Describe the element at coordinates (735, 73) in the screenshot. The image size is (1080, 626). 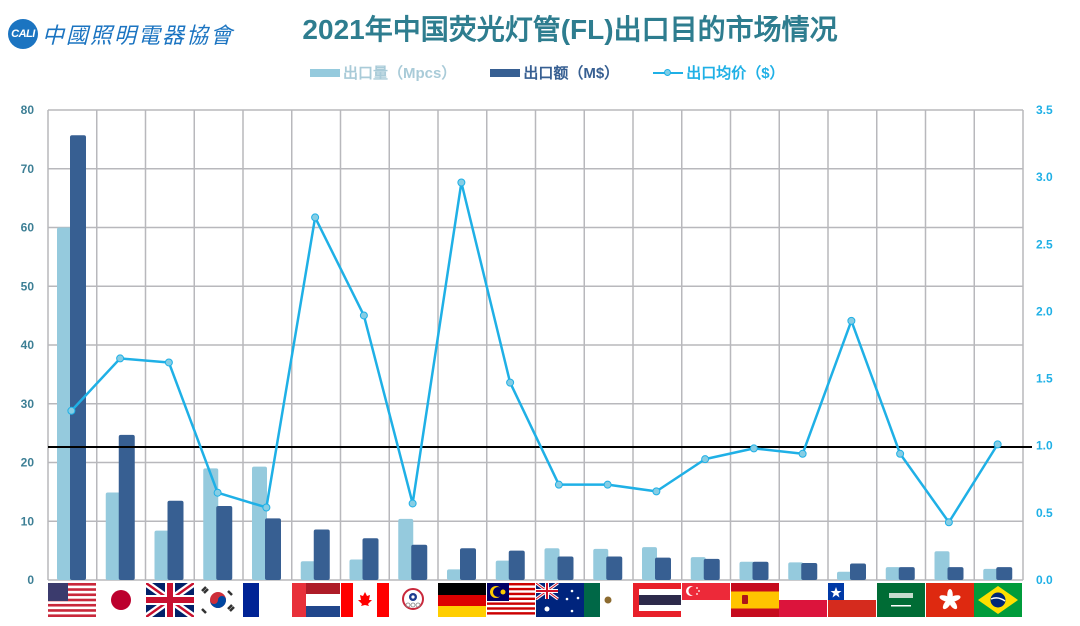
I see `legend-label-price: 出口均价（$）` at that location.